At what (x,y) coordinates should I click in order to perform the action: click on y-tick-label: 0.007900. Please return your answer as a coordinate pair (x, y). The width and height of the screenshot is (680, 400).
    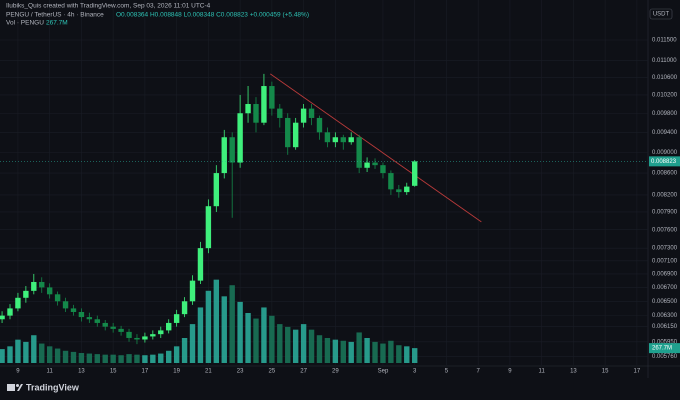
    Looking at the image, I should click on (665, 213).